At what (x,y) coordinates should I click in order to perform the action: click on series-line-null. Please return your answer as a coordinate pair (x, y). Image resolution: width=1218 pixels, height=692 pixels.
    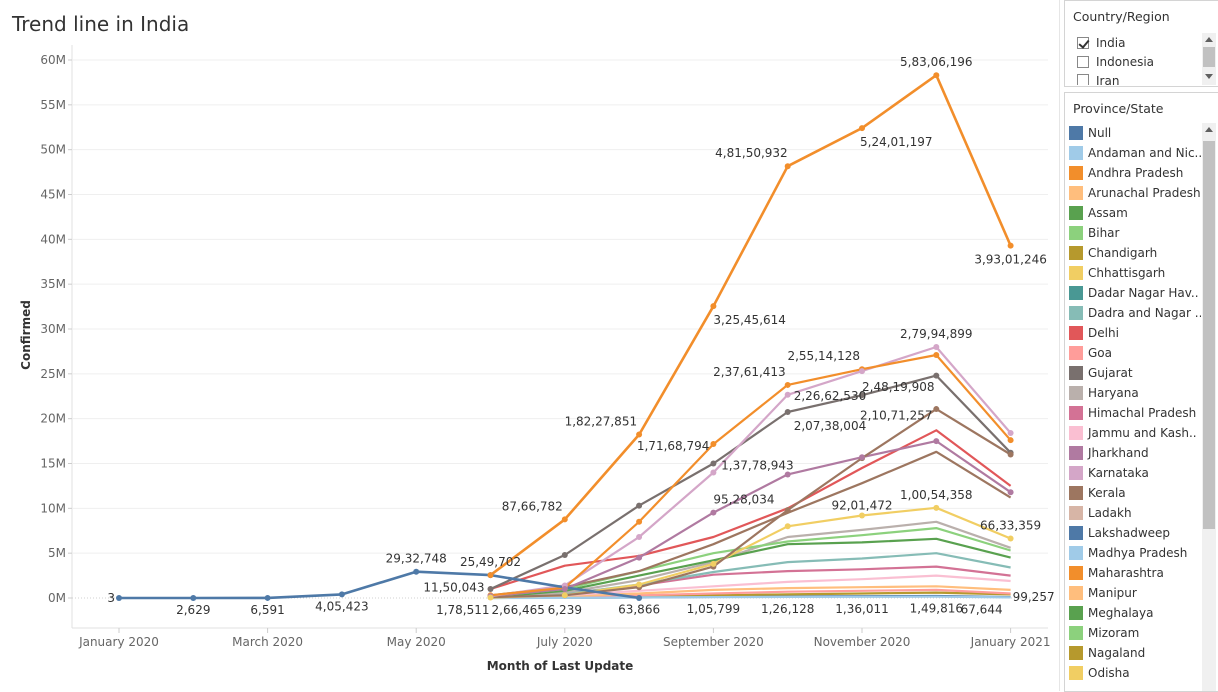
    Looking at the image, I should click on (379, 585).